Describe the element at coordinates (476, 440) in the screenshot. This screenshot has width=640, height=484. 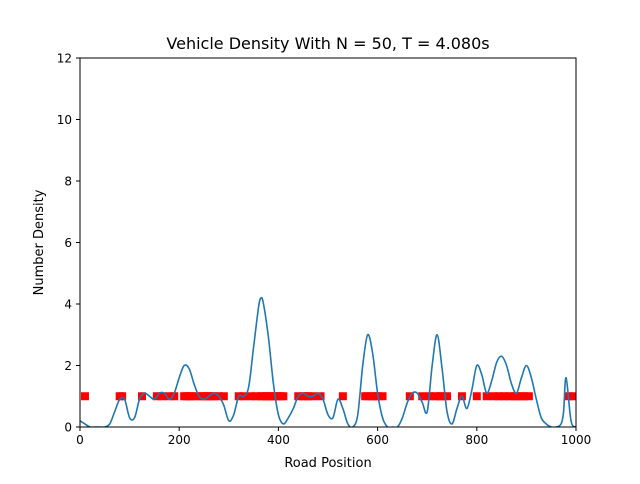
I see `x-tick-label: 800` at that location.